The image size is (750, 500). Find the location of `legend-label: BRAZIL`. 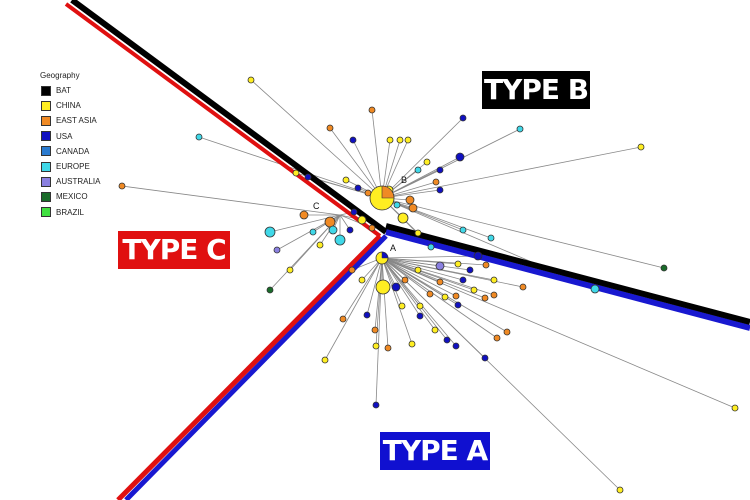

legend-label: BRAZIL is located at coordinates (70, 212).